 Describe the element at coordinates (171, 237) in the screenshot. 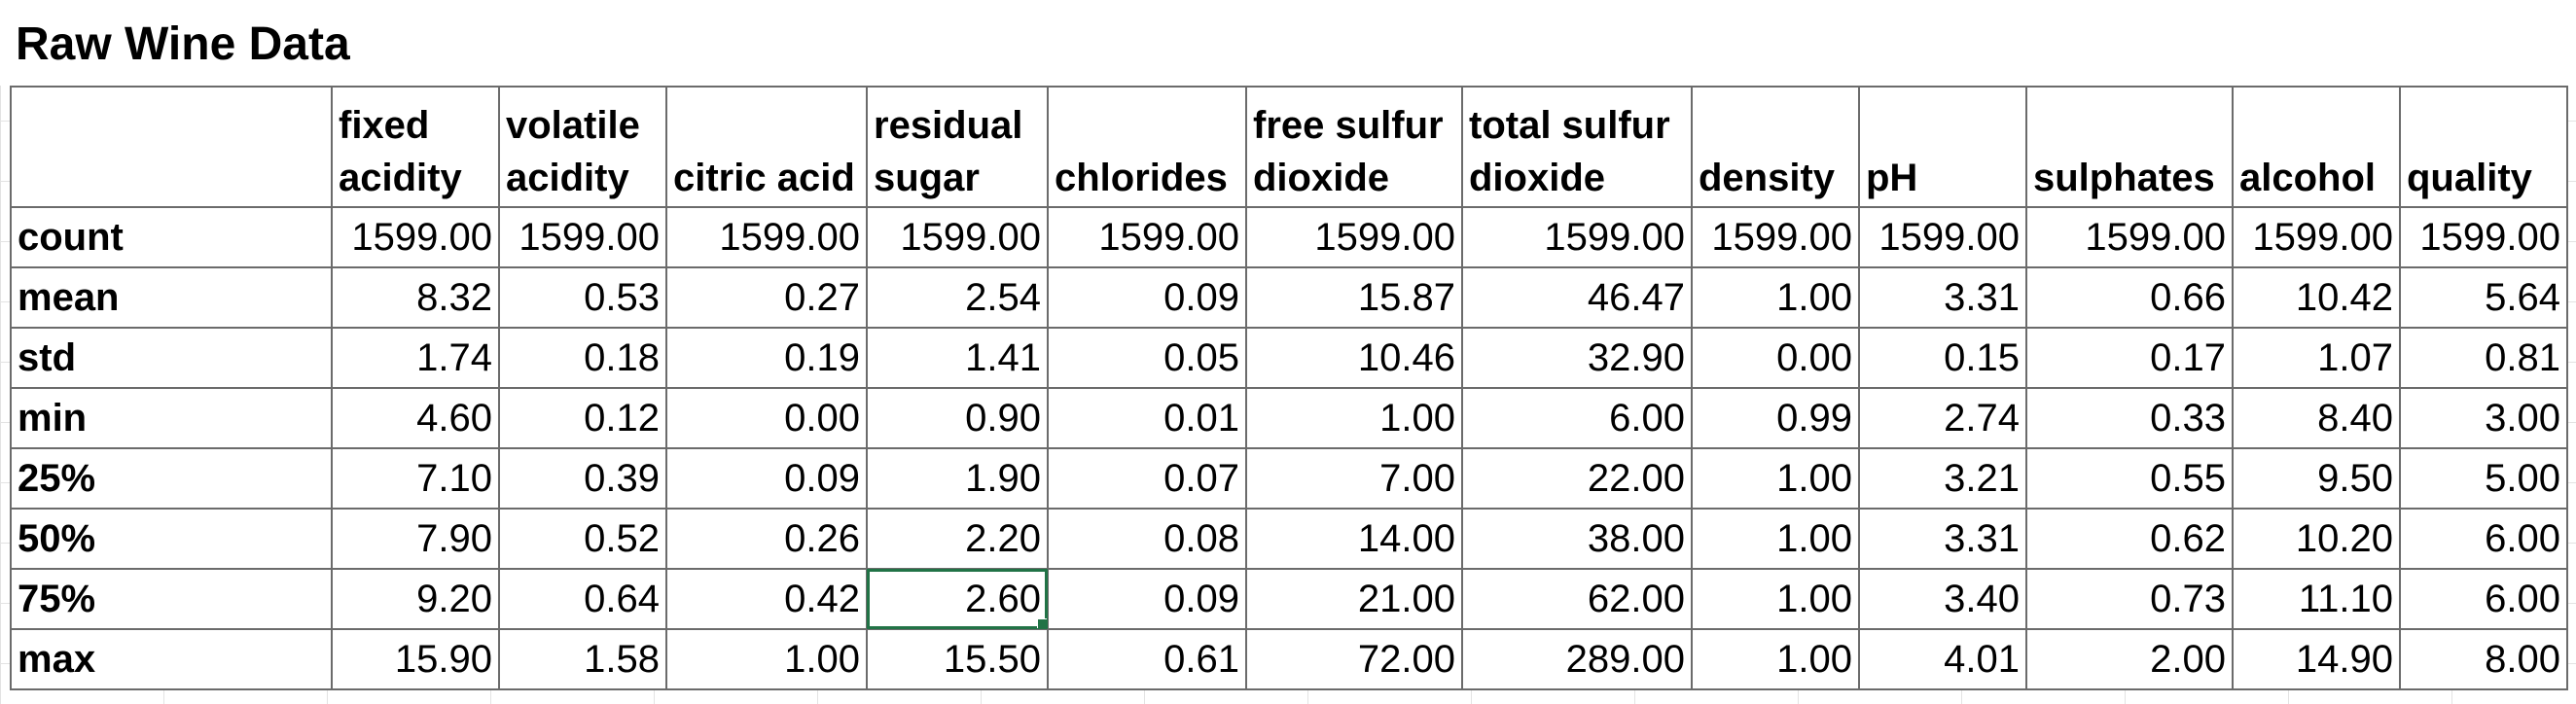

I see `row-label: count` at that location.